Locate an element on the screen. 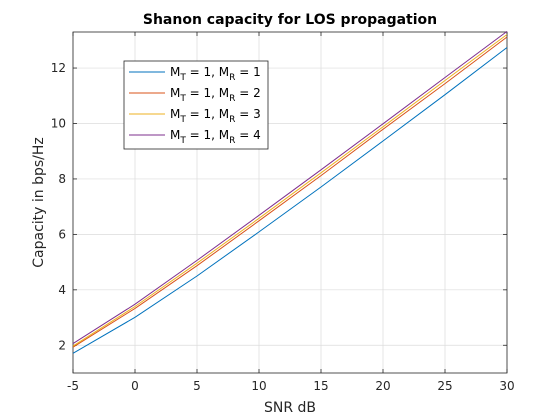  legend-entry-4: MT = 1, MR = 4 is located at coordinates (215, 137).